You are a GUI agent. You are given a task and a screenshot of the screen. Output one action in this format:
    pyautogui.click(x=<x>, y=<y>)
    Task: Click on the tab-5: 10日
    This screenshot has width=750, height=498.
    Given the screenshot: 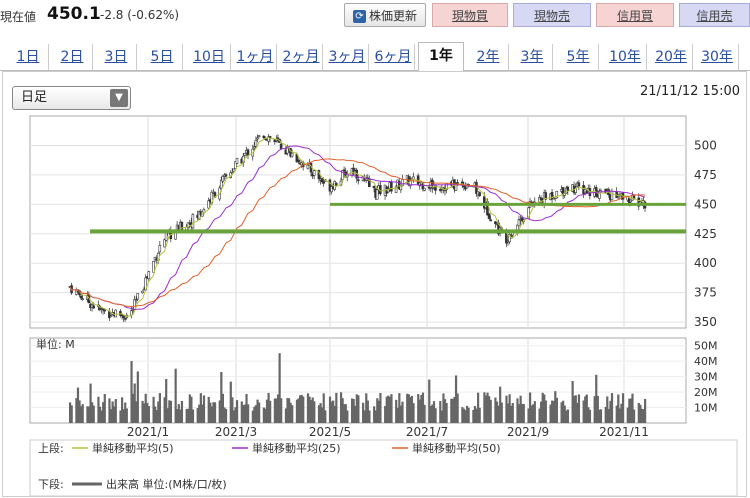 What is the action you would take?
    pyautogui.click(x=209, y=57)
    